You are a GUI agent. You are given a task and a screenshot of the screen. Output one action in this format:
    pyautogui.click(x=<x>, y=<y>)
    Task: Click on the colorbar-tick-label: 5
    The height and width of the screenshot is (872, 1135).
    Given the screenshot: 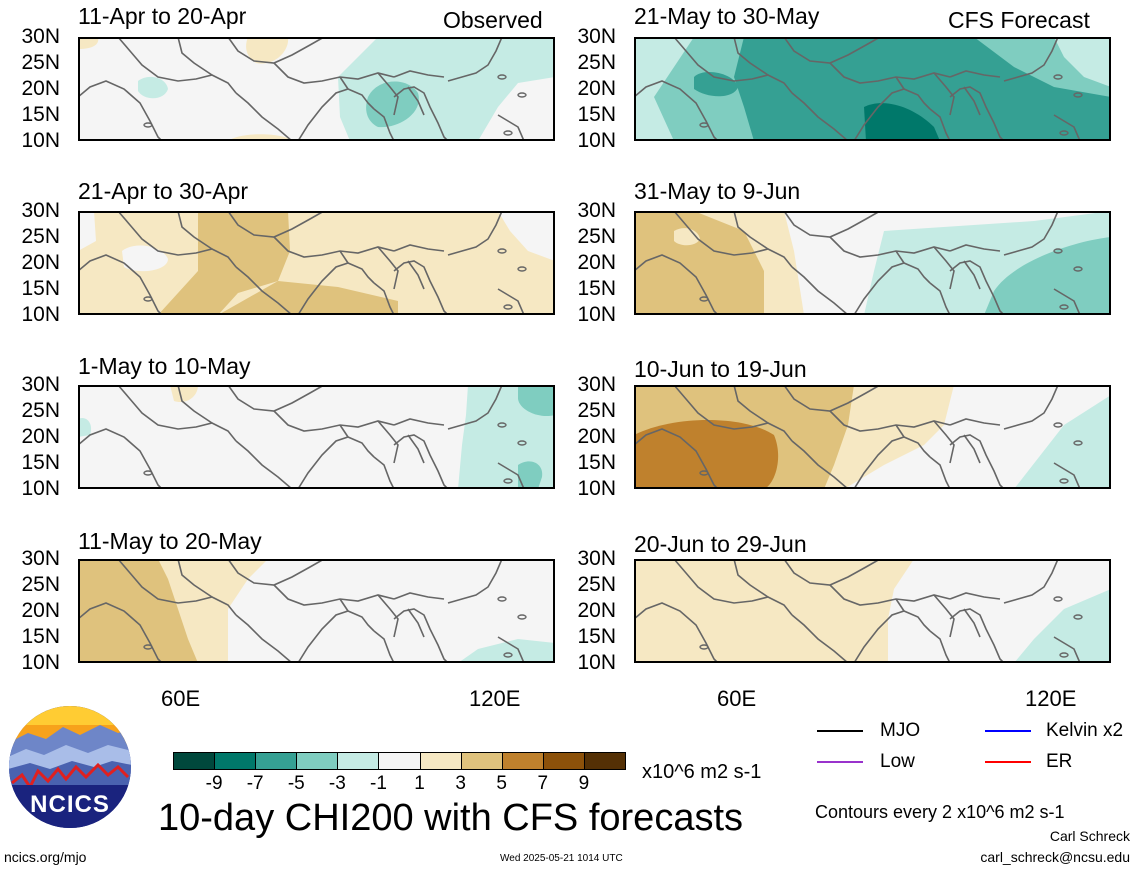 What is the action you would take?
    pyautogui.click(x=501, y=783)
    